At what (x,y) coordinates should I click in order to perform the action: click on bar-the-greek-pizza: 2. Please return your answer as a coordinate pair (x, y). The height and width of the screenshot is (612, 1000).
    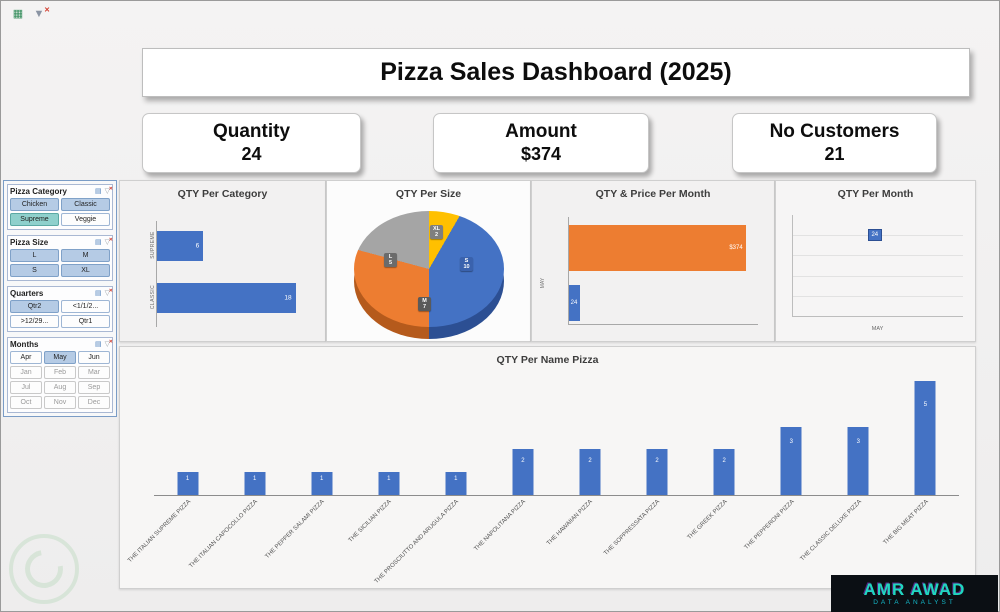
    Looking at the image, I should click on (724, 472).